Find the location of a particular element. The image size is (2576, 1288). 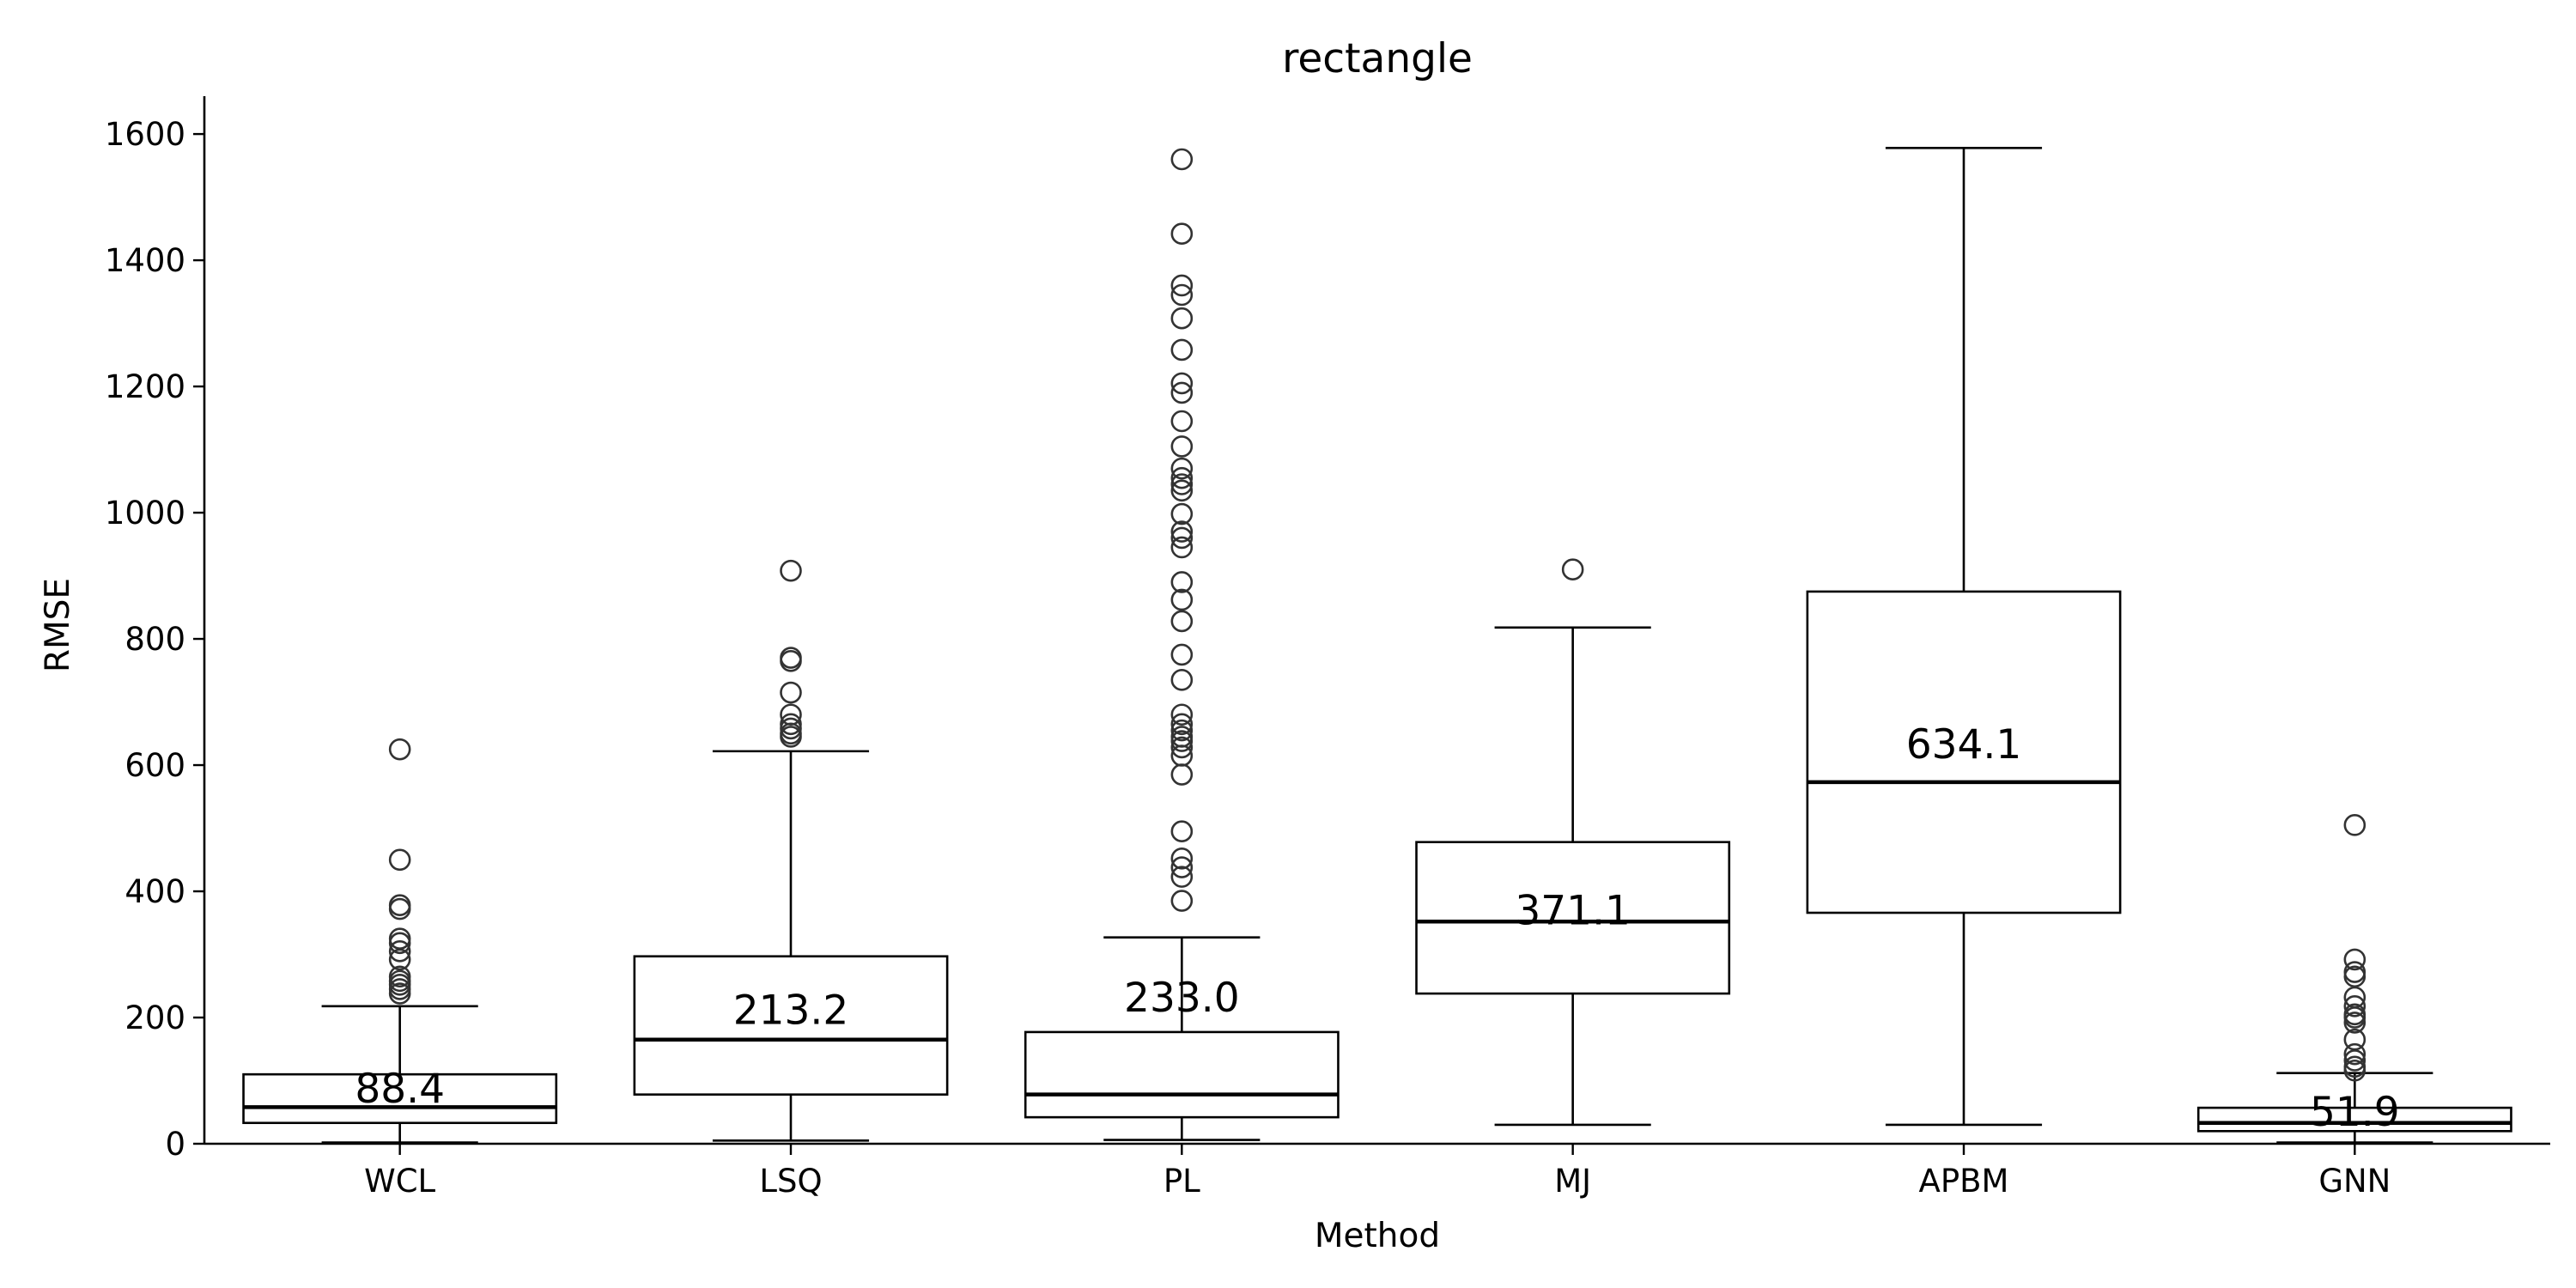

mean-label: 371.1 is located at coordinates (1573, 910).